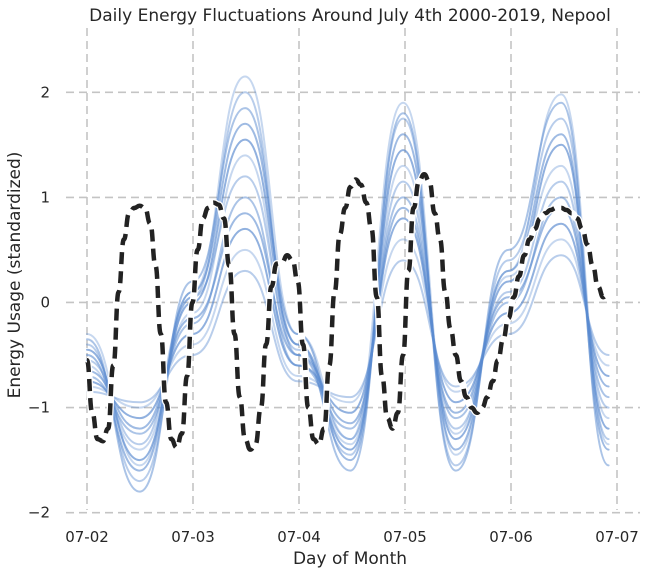 Image resolution: width=647 pixels, height=575 pixels. What do you see at coordinates (87, 537) in the screenshot?
I see `x-tick-label: 07-02` at bounding box center [87, 537].